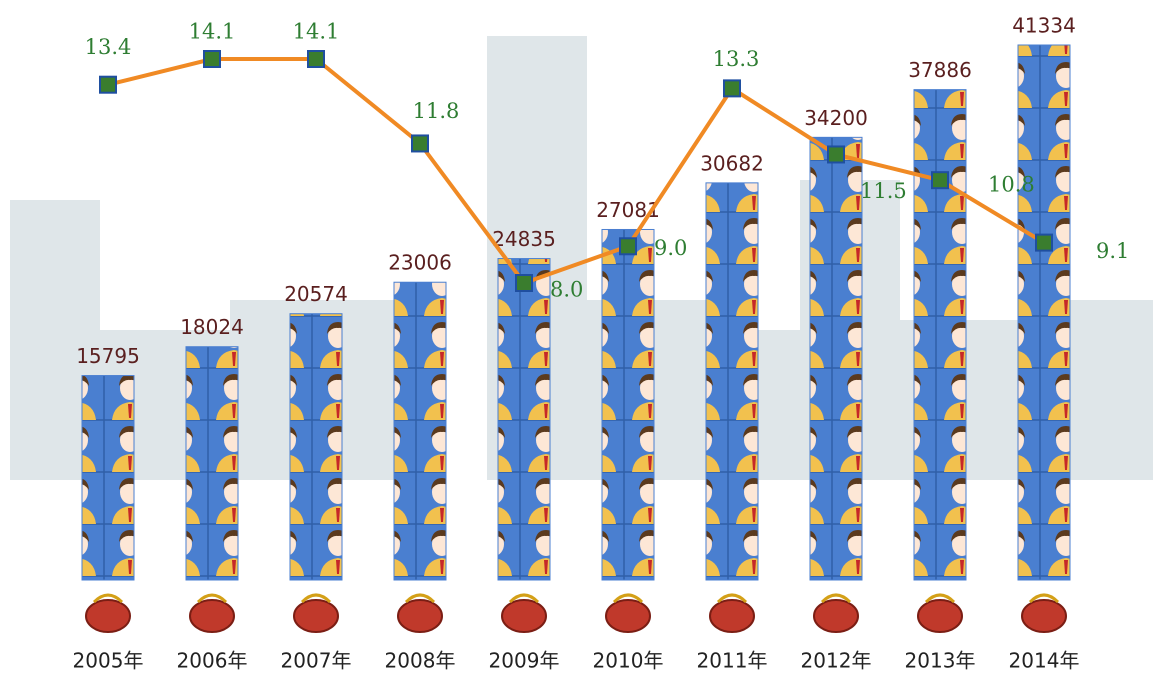  I want to click on line-value-label: 13.3, so click(736, 59).